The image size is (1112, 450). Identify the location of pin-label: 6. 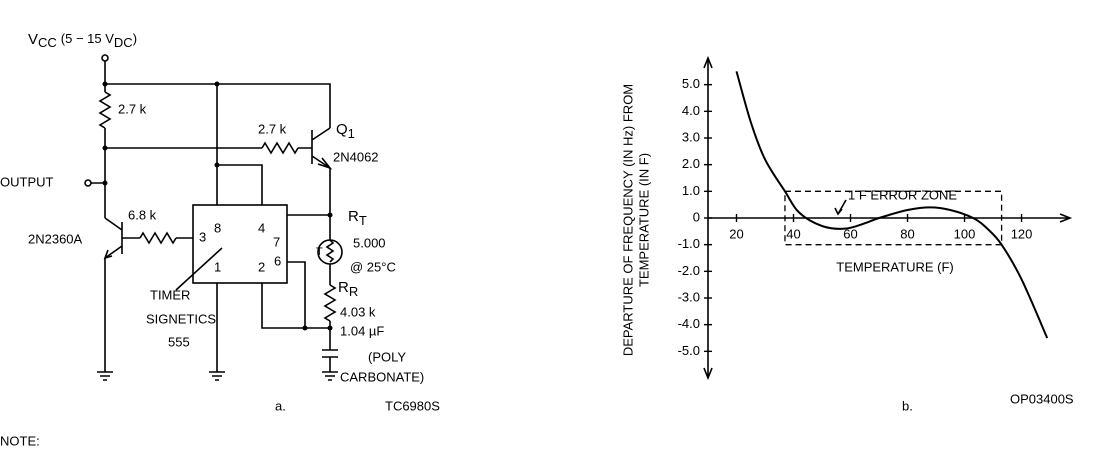
(277, 260).